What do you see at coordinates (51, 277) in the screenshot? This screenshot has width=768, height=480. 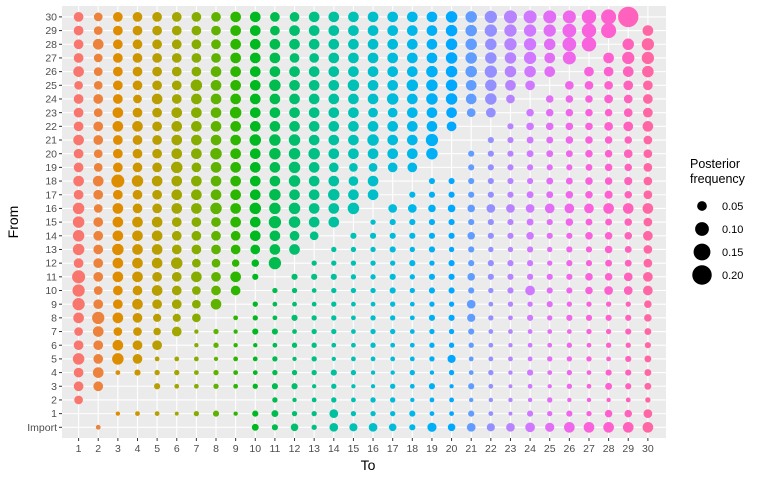 I see `y-tick-label: 11` at bounding box center [51, 277].